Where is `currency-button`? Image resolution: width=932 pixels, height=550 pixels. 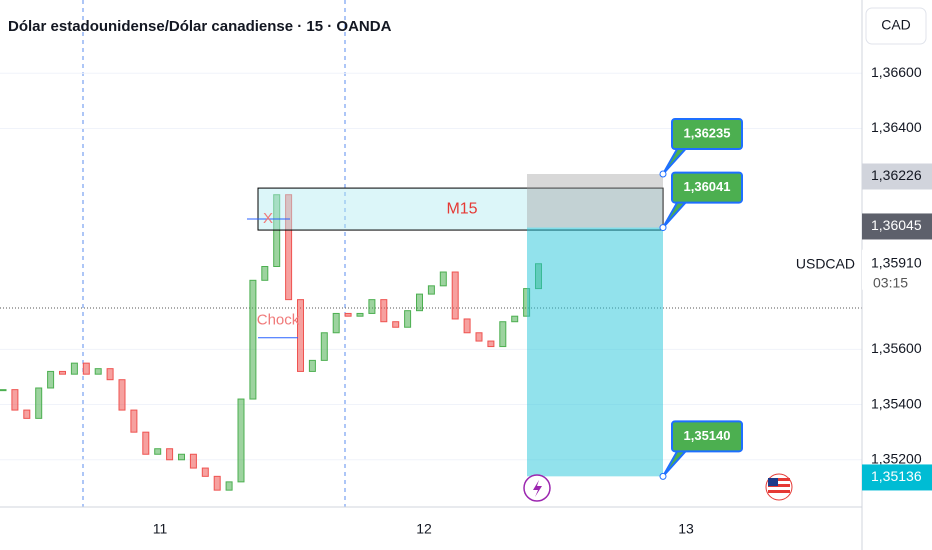
currency-button is located at coordinates (896, 26).